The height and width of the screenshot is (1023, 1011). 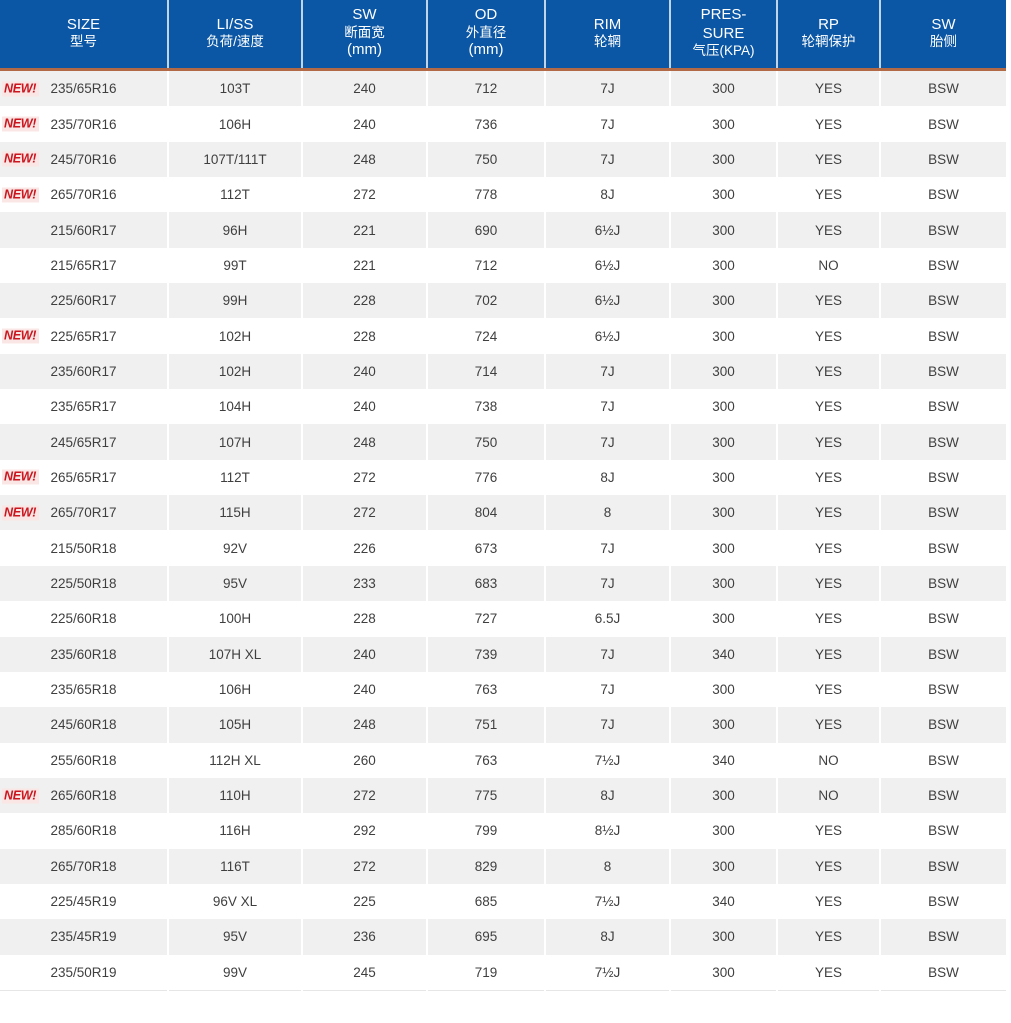 I want to click on cell-li_ss: 116T, so click(x=234, y=866).